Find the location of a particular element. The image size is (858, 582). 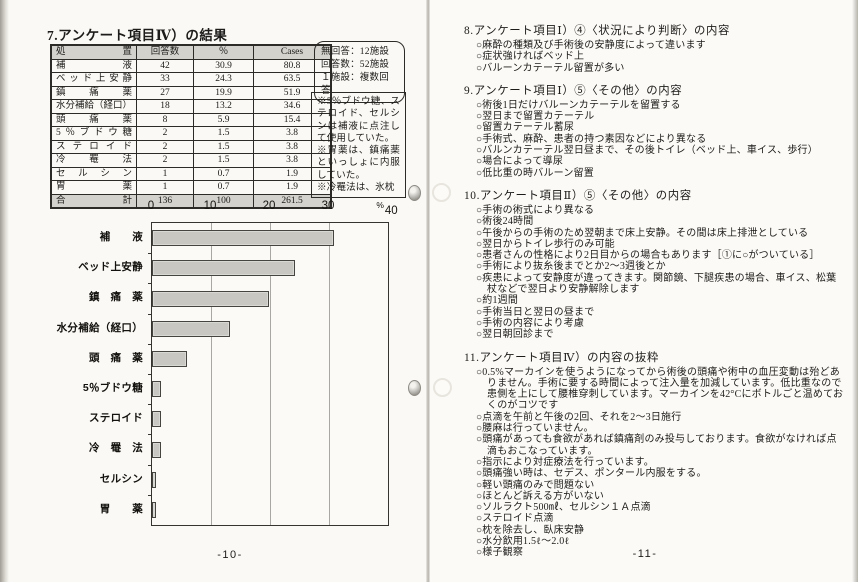

section-item: ○手術式、麻酔、患者の持つ素因などにより異なる is located at coordinates (591, 139).